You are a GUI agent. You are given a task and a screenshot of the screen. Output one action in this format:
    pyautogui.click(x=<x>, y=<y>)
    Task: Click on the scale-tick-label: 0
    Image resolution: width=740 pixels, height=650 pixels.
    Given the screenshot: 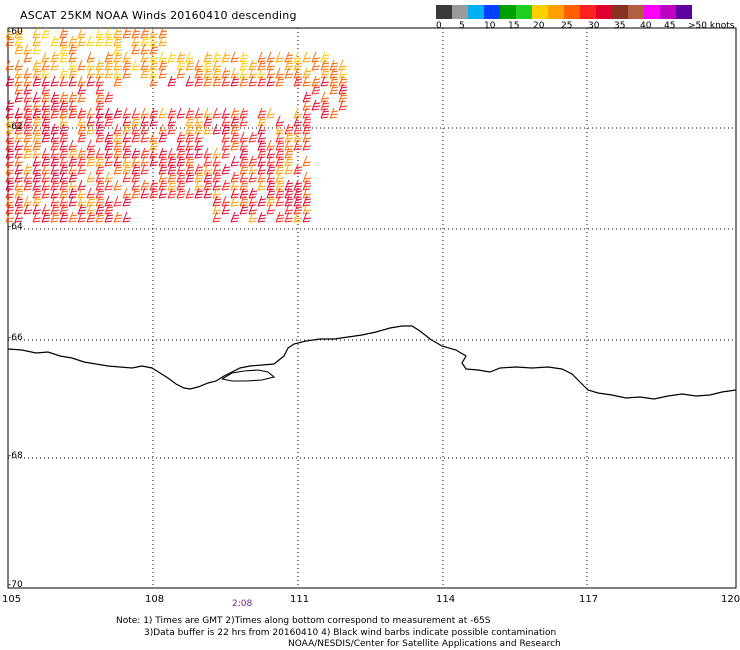 What is the action you would take?
    pyautogui.click(x=439, y=26)
    